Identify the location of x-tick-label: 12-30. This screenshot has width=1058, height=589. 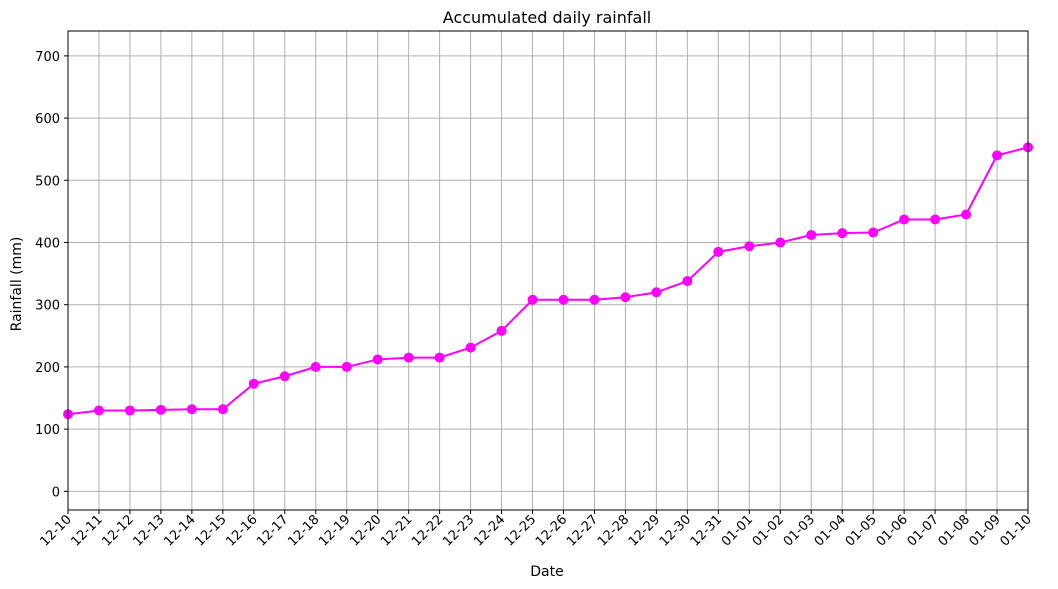
(675, 530).